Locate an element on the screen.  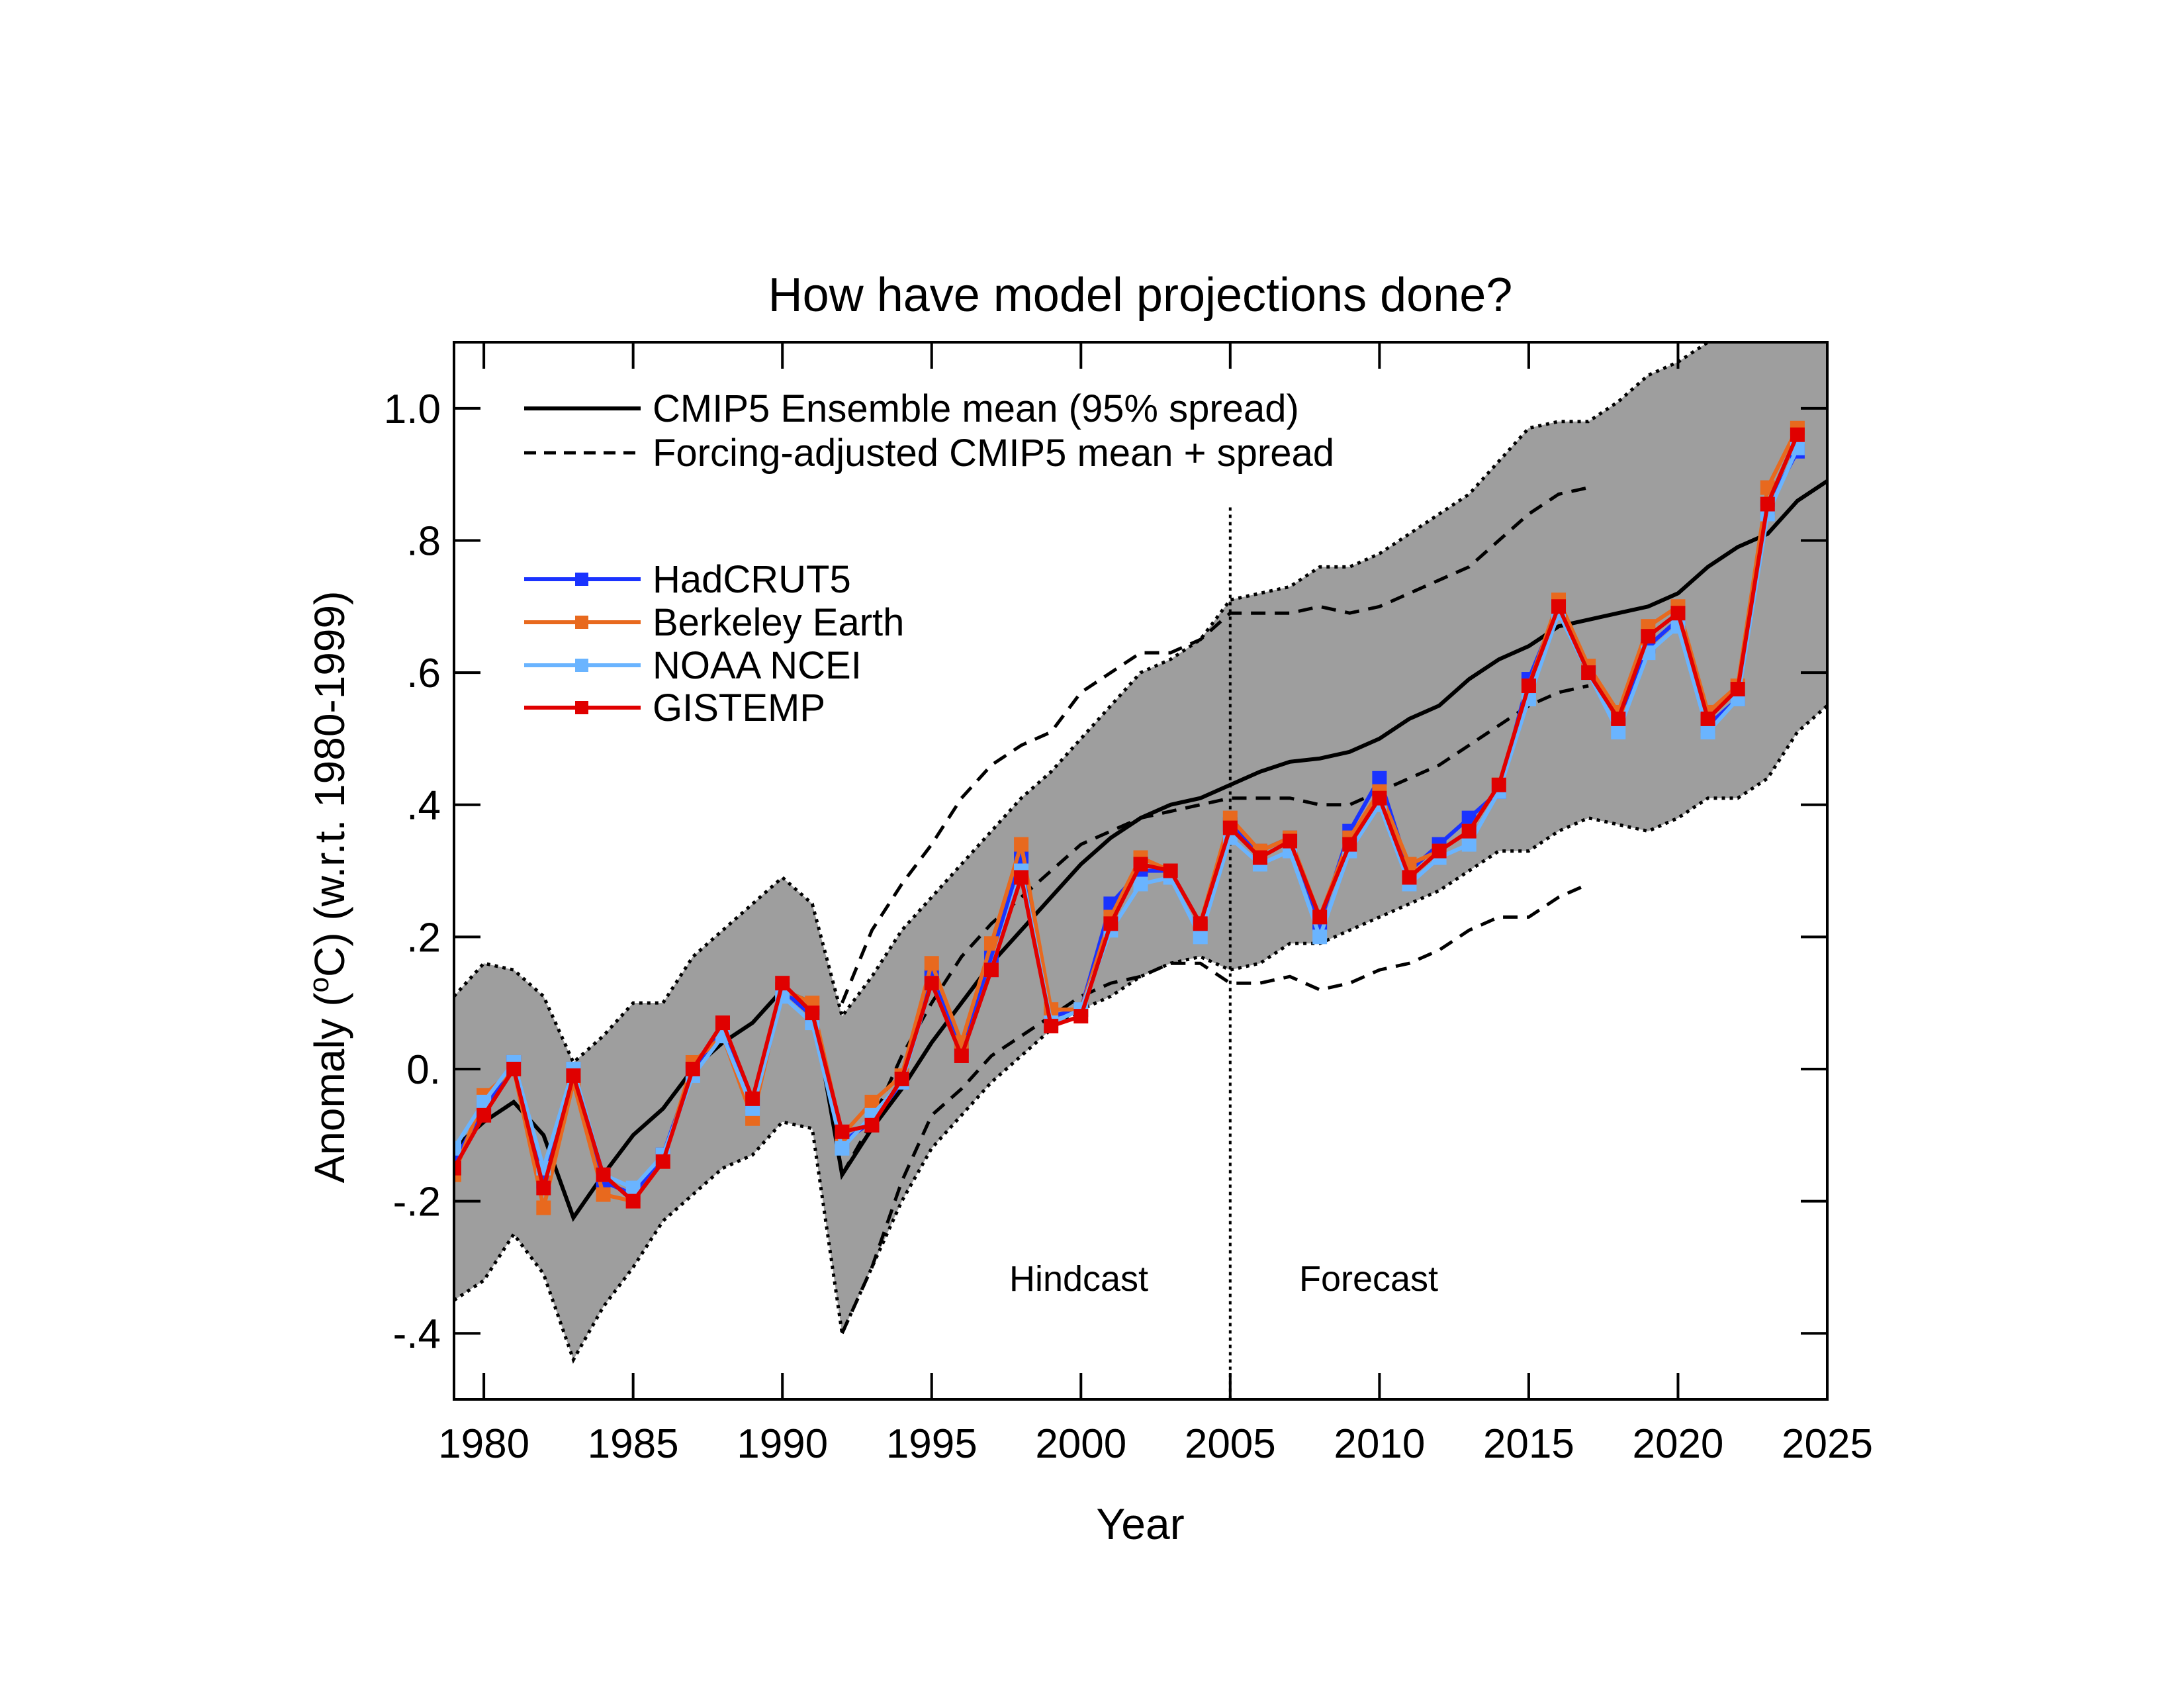
x-tick-label: 1990 is located at coordinates (782, 1444).